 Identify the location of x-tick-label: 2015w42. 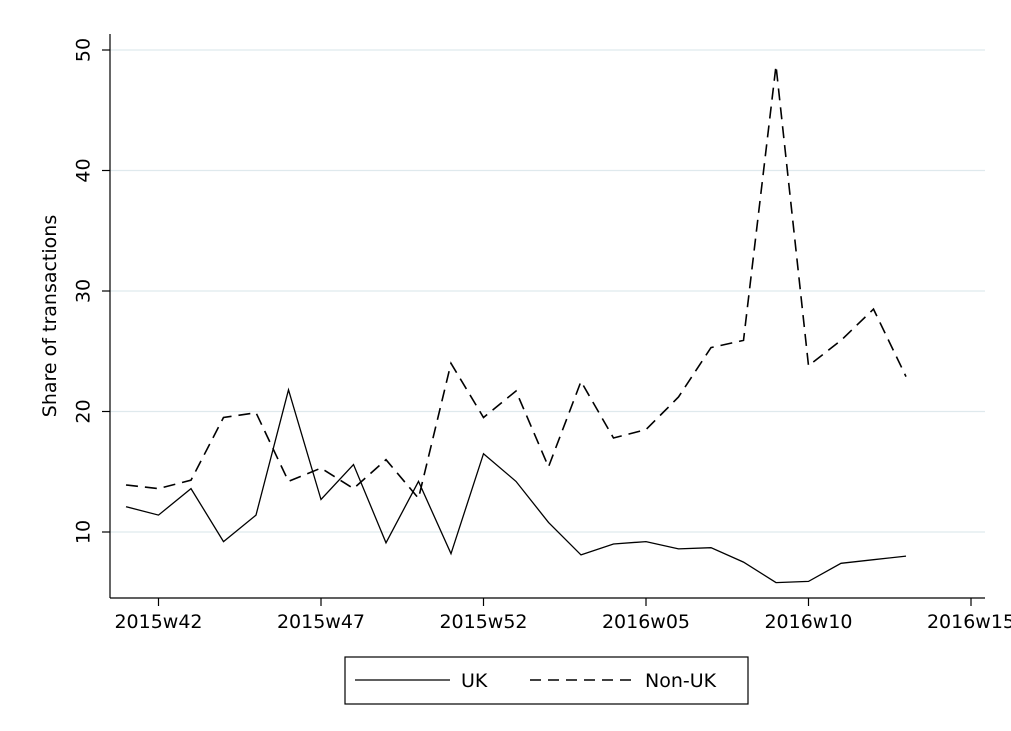
(158, 622).